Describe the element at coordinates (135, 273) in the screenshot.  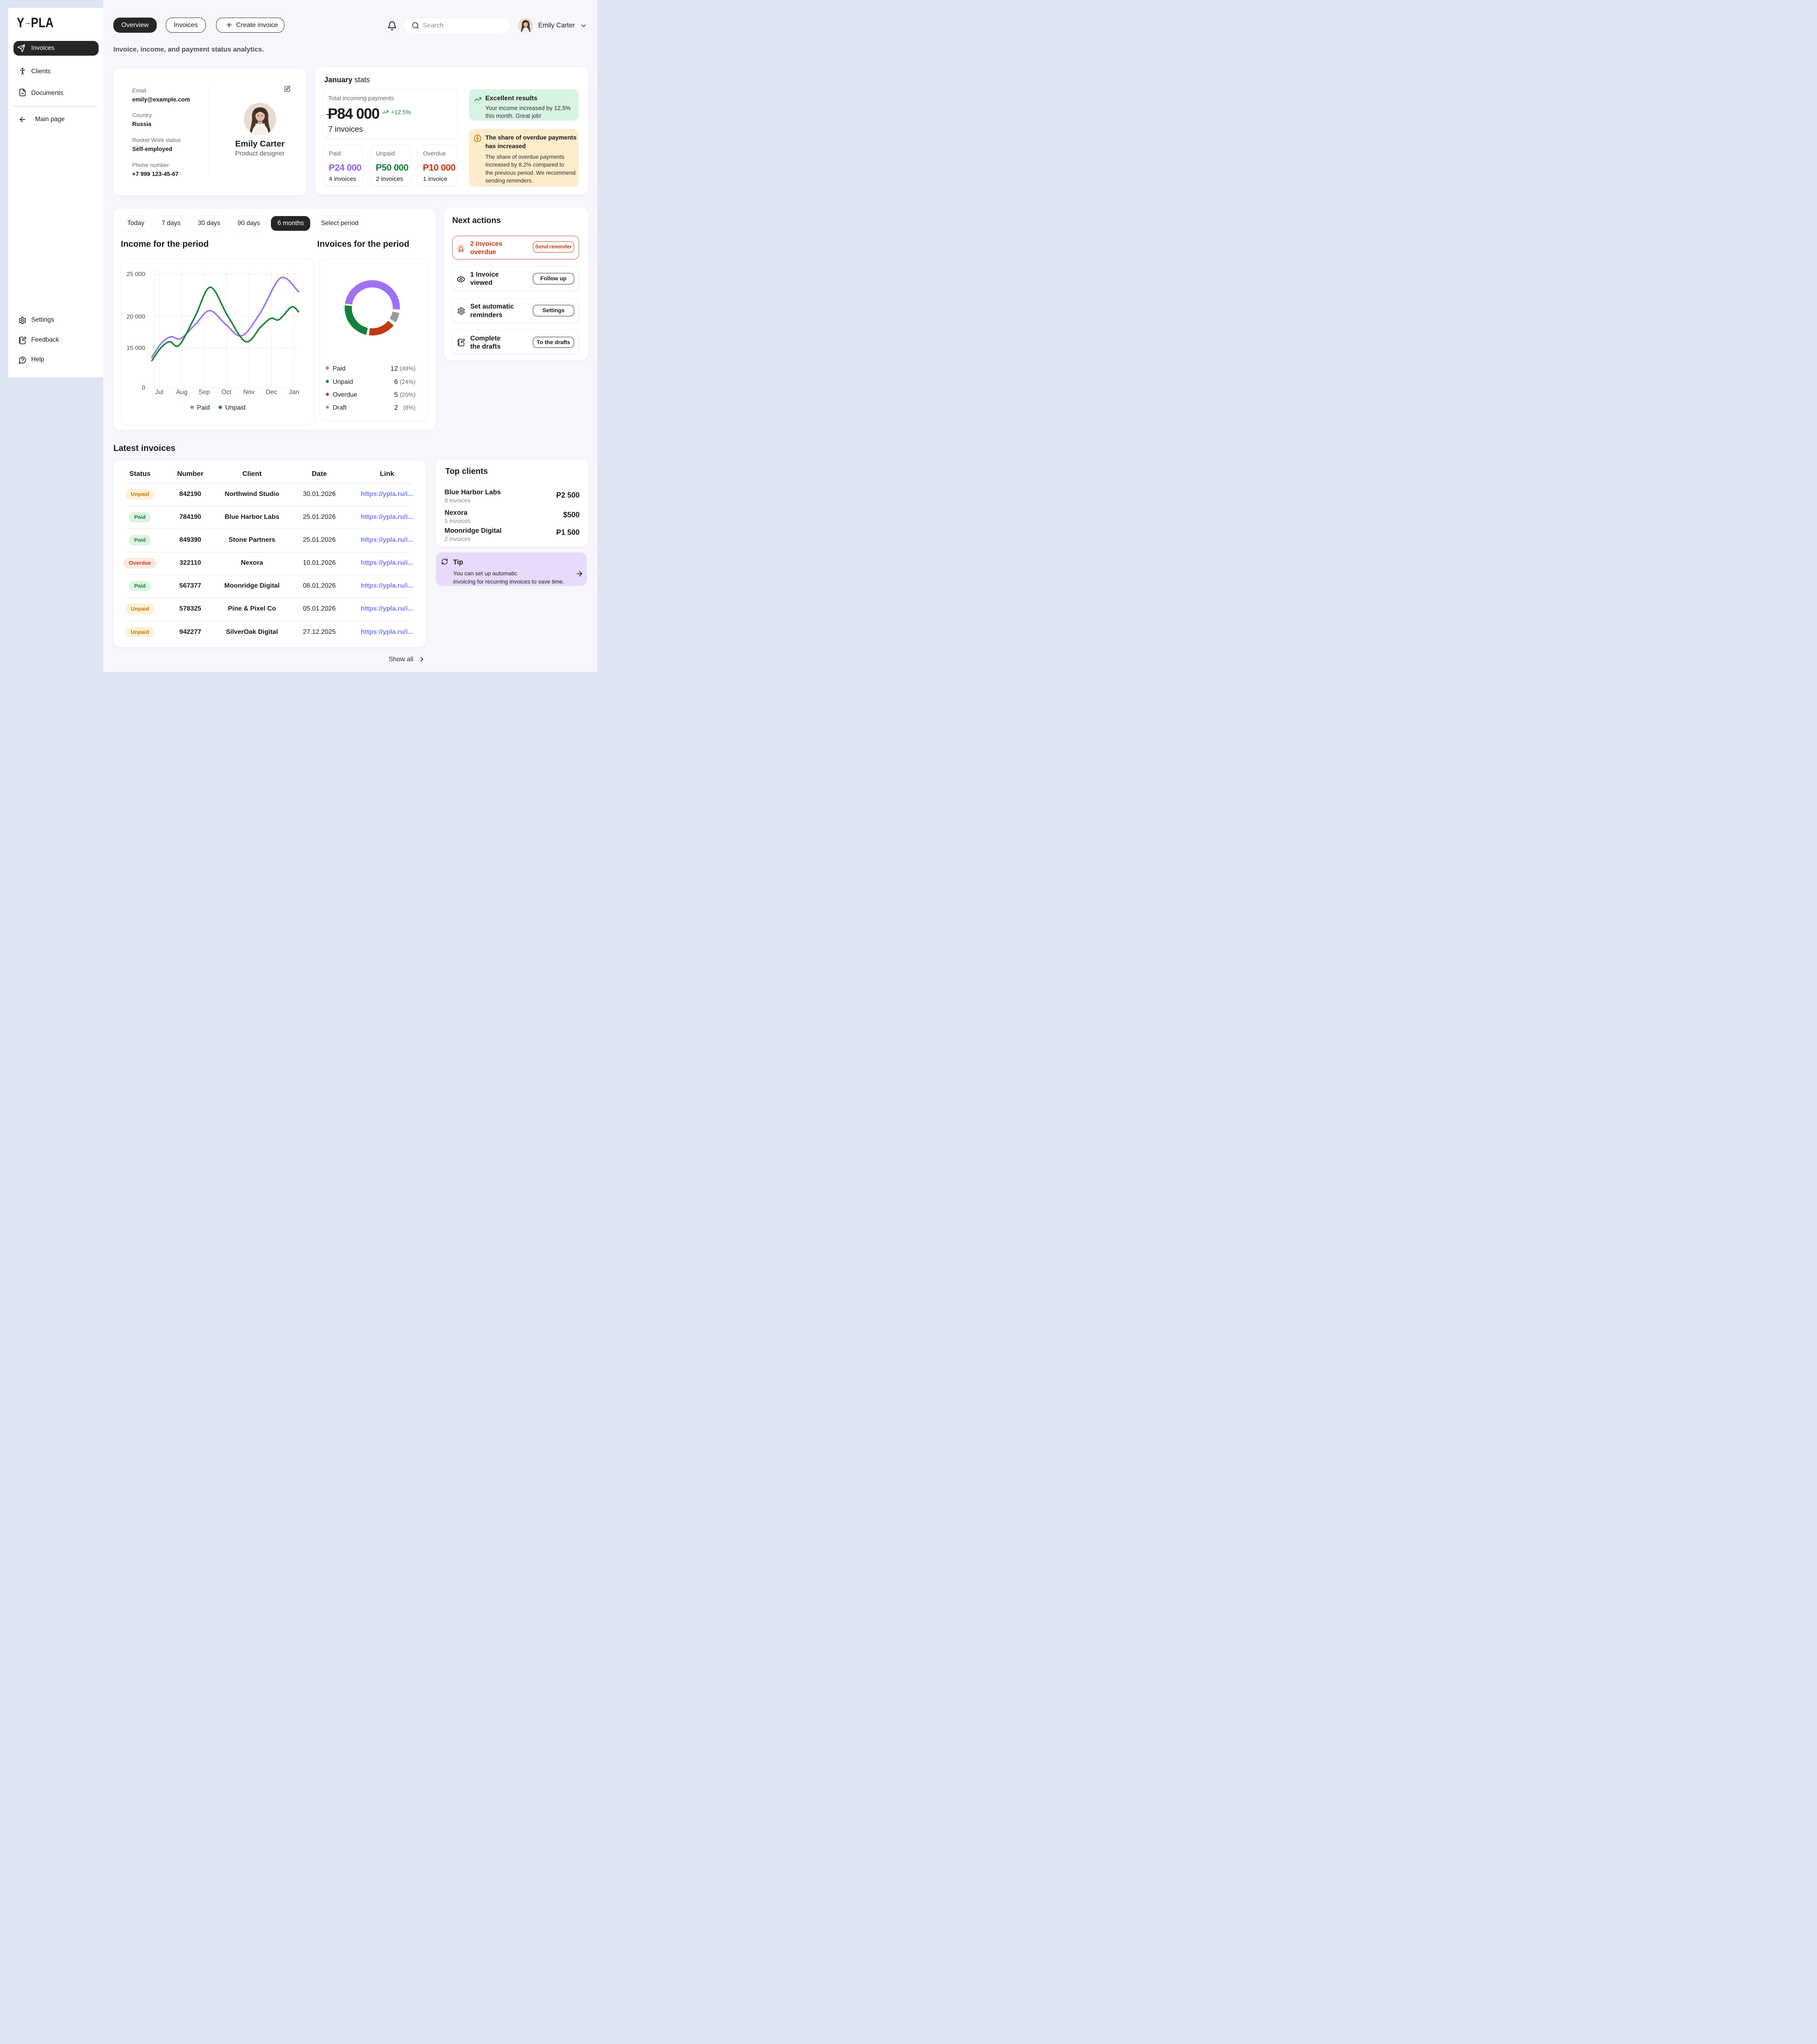
I see `svg-text: 25 000` at that location.